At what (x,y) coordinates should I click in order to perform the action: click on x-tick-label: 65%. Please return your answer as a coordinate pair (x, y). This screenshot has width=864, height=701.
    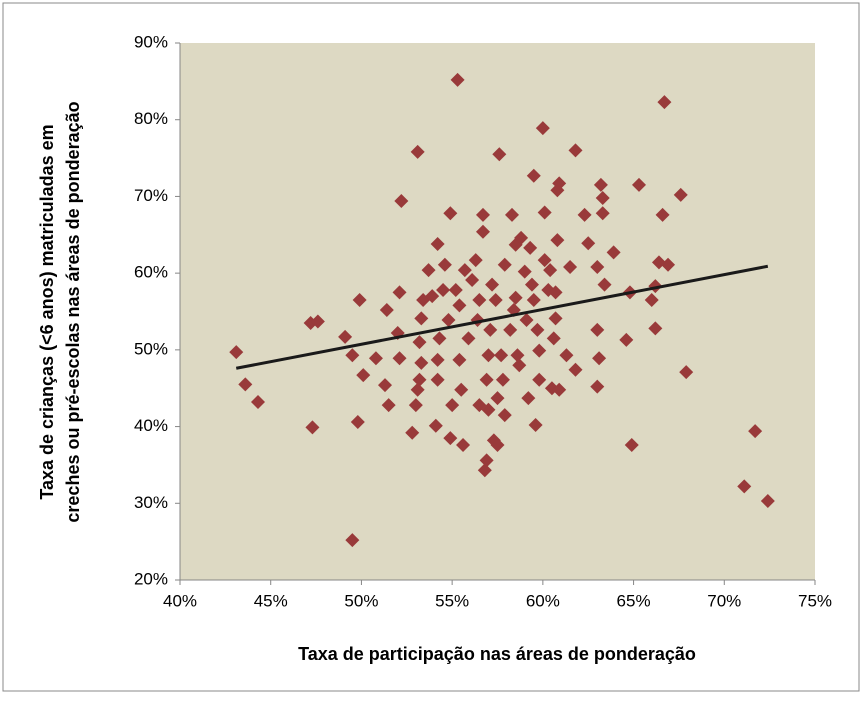
    Looking at the image, I should click on (634, 600).